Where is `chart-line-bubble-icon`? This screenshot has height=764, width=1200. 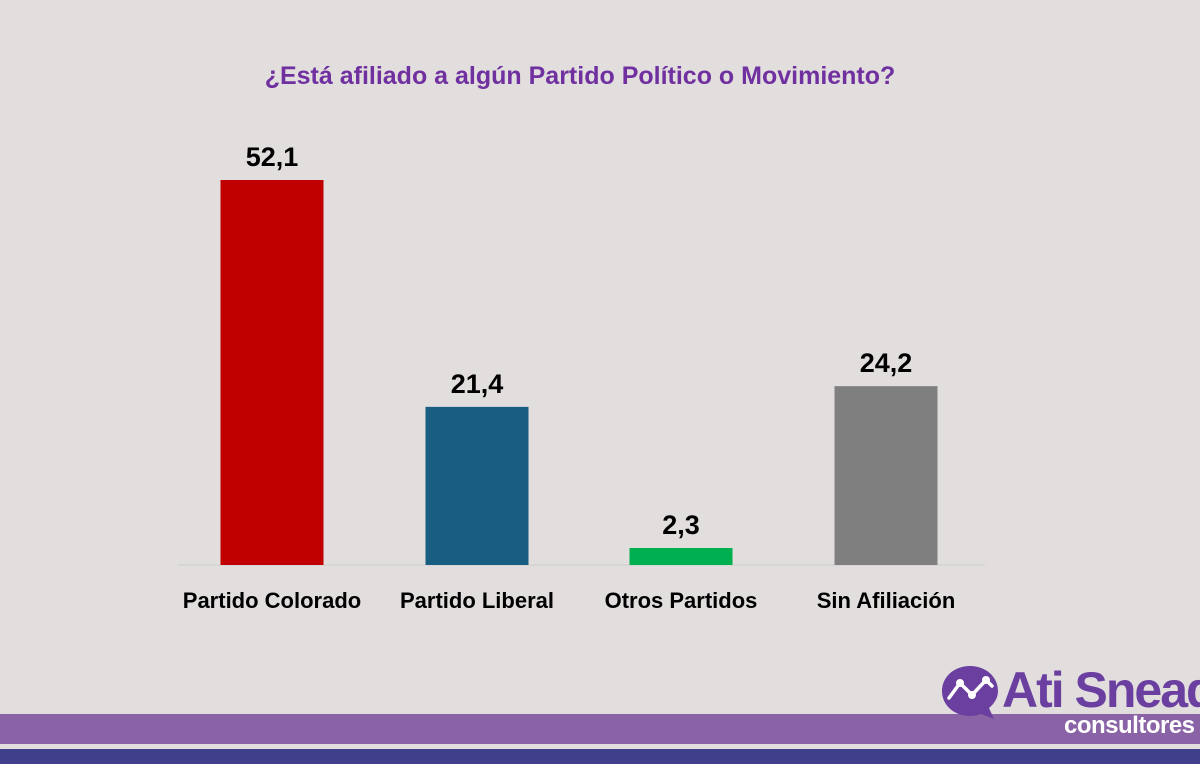
chart-line-bubble-icon is located at coordinates (970, 692).